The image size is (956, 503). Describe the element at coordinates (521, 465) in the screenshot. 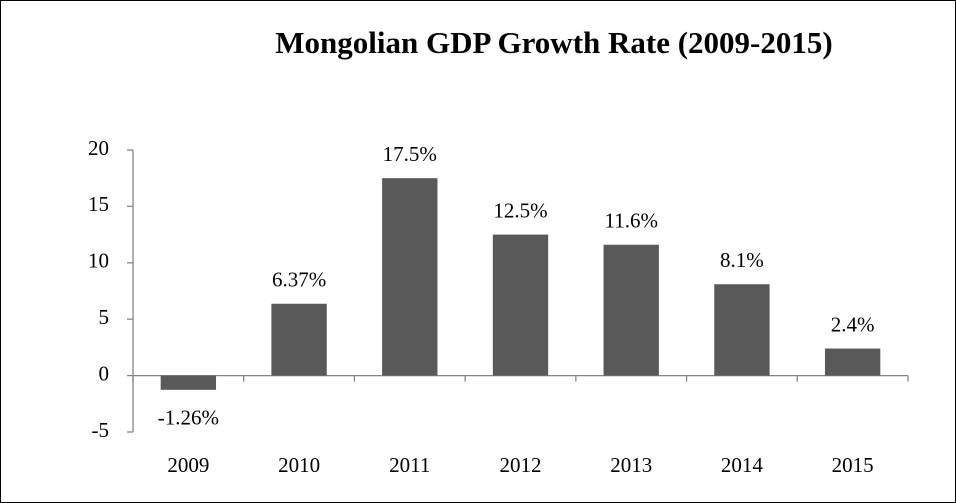

I see `x-tick-label: 2012` at that location.